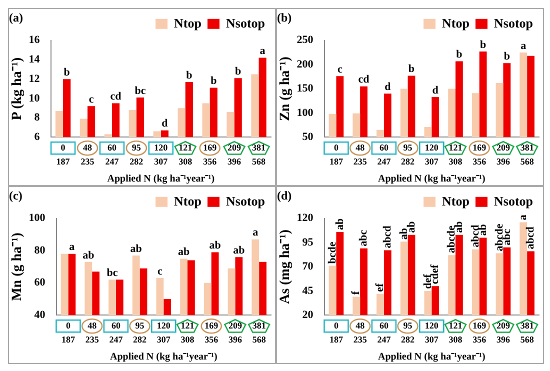  Describe the element at coordinates (286, 88) in the screenshot. I see `y-axis-title: Zn (g ha⁻¹)` at that location.